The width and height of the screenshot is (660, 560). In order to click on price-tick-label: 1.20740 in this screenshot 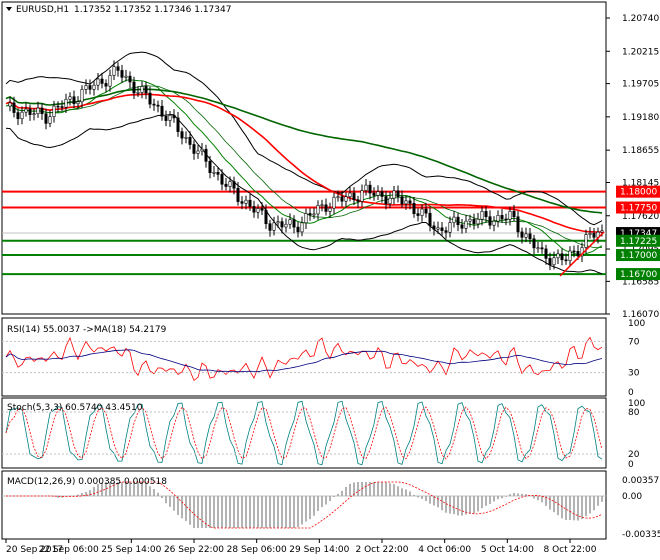, I will do `click(640, 19)`.